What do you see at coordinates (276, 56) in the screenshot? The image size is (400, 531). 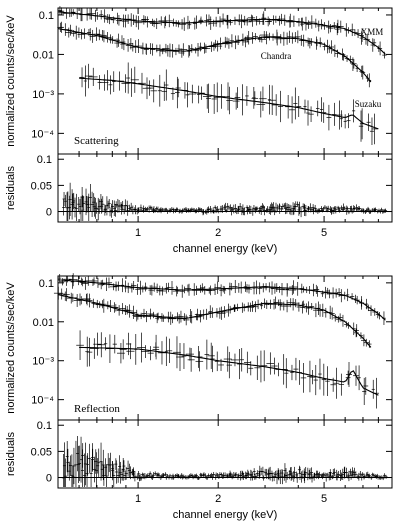 I see `series-label: Chandra` at bounding box center [276, 56].